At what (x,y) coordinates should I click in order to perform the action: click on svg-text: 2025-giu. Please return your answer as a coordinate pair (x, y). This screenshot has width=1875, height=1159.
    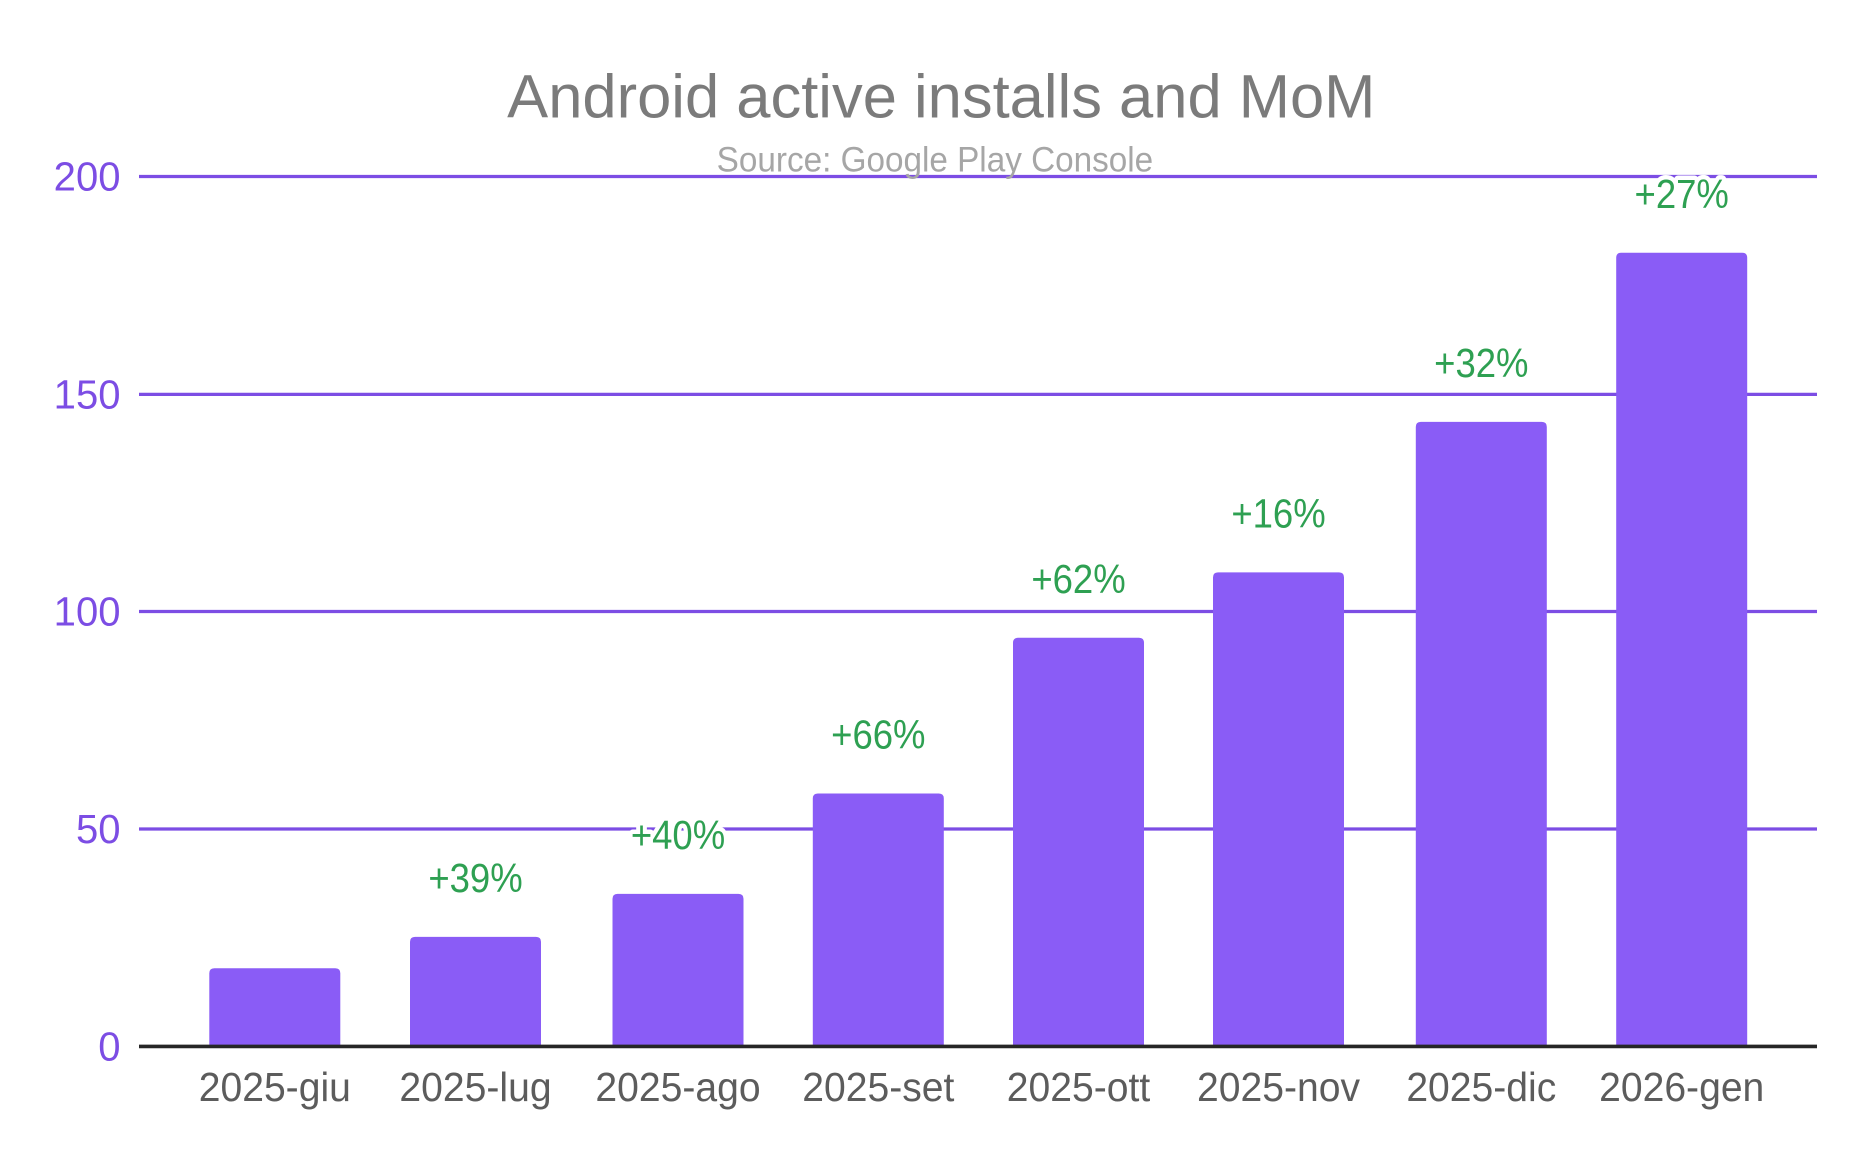
    Looking at the image, I should click on (275, 1087).